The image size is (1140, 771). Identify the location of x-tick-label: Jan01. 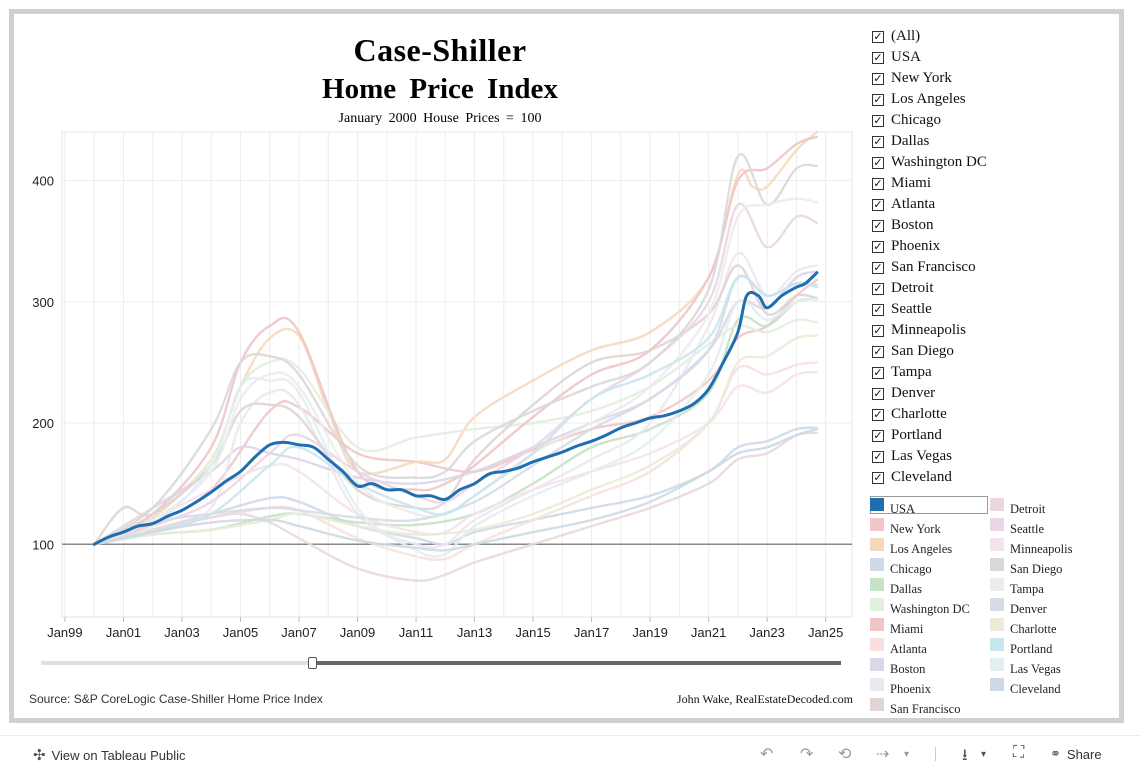
(123, 632).